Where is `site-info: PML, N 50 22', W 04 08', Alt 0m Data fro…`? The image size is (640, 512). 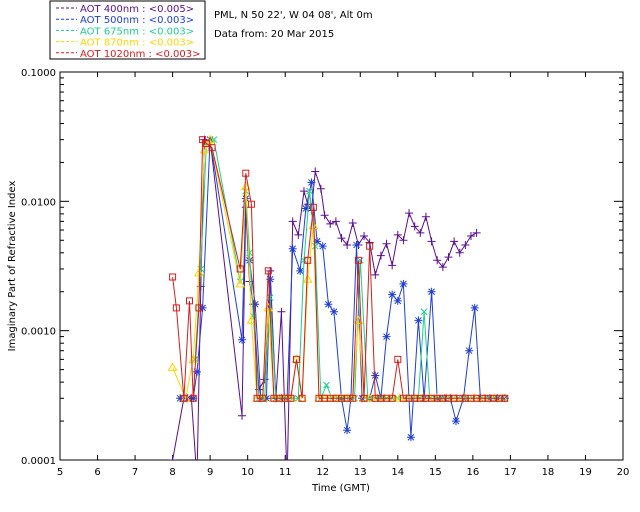 site-info: PML, N 50 22', W 04 08', Alt 0m Data fro… is located at coordinates (293, 25).